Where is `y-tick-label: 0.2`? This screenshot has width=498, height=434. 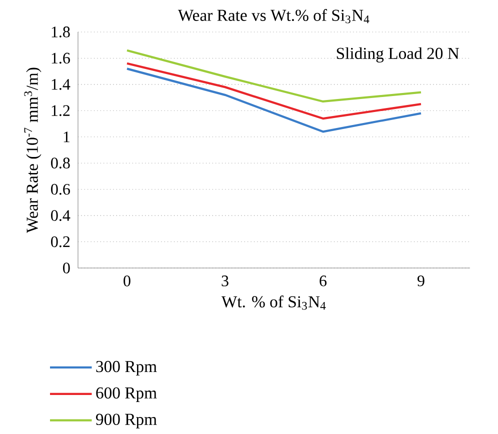
y-tick-label: 0.2 is located at coordinates (60, 242).